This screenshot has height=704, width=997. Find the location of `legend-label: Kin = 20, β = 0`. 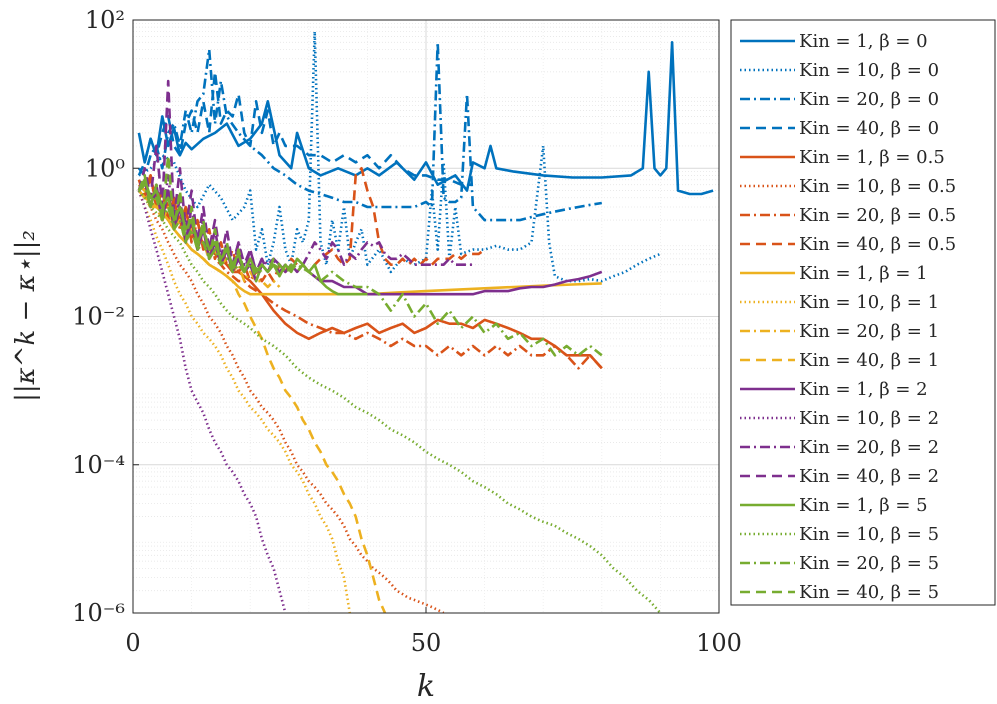

legend-label: Kin = 20, β = 0 is located at coordinates (869, 99).